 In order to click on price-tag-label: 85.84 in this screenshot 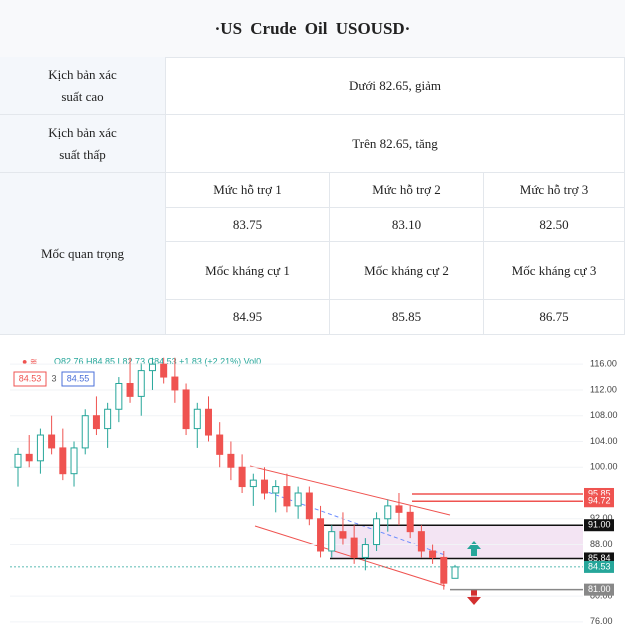, I will do `click(599, 558)`.